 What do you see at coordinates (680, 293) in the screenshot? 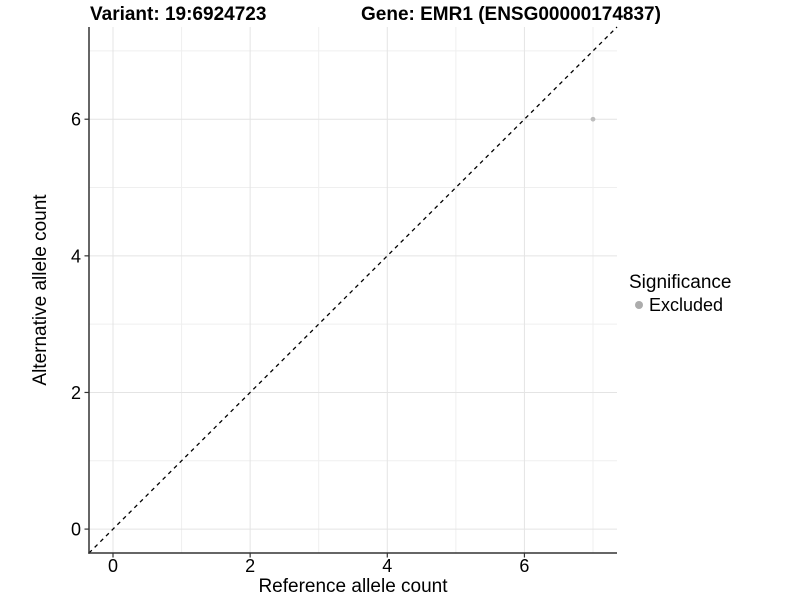
I see `legend: Significance Excluded` at bounding box center [680, 293].